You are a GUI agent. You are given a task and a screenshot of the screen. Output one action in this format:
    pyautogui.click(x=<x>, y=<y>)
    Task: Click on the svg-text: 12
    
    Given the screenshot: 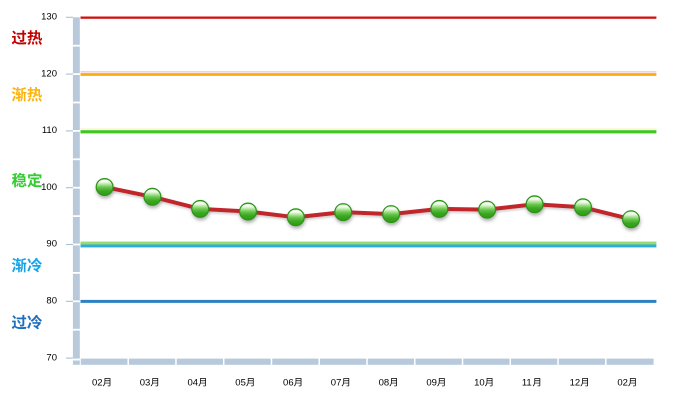 What is the action you would take?
    pyautogui.click(x=575, y=383)
    